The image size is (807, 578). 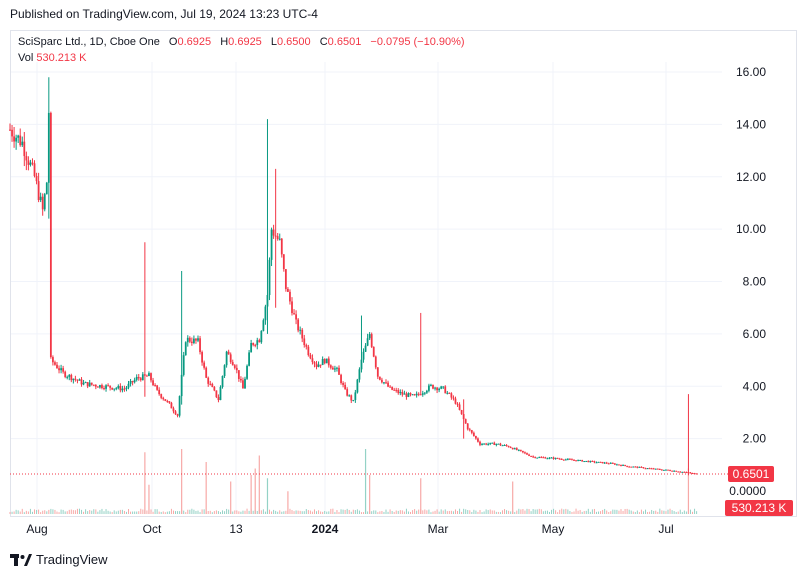 I want to click on price-markers: 0.6501 530.213 K, so click(x=401, y=490).